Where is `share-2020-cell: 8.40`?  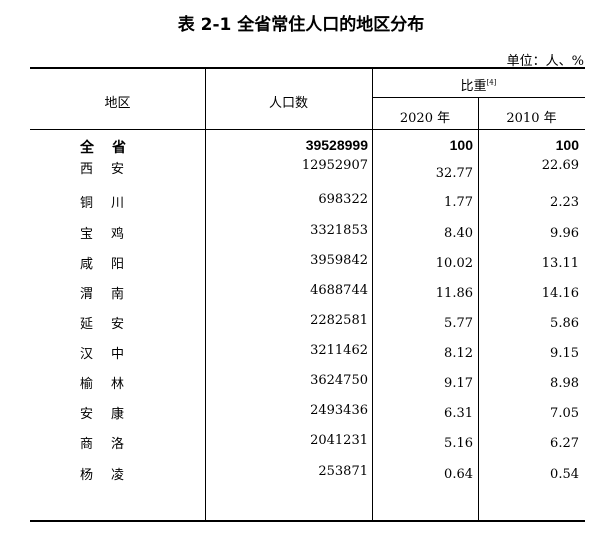
share-2020-cell: 8.40 is located at coordinates (458, 233).